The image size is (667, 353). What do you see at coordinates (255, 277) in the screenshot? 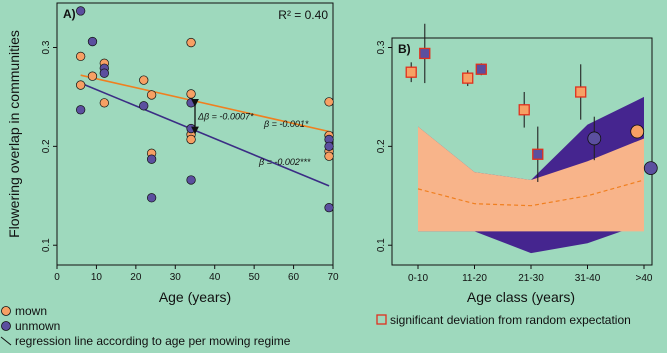
I see `panel-a-xtick-label: 50` at bounding box center [255, 277].